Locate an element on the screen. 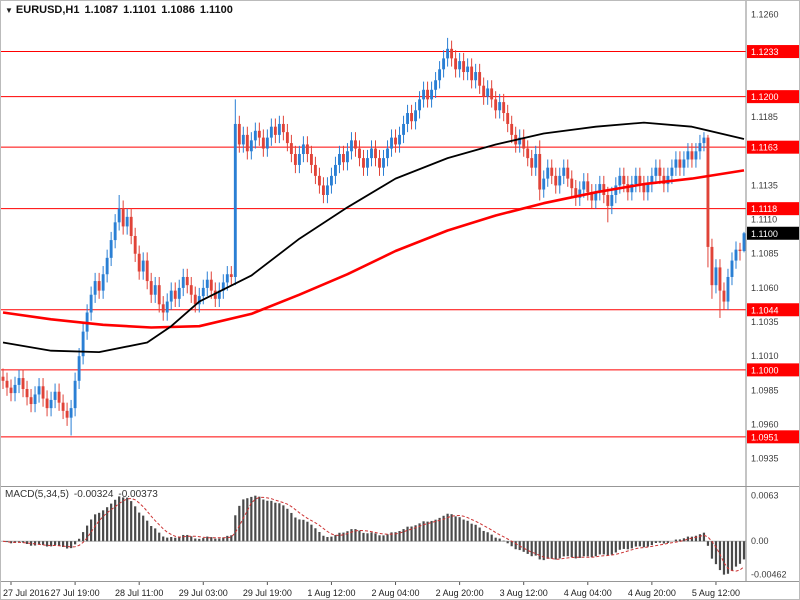 This screenshot has width=800, height=600. level-price-tag: 1.1118 is located at coordinates (773, 209).